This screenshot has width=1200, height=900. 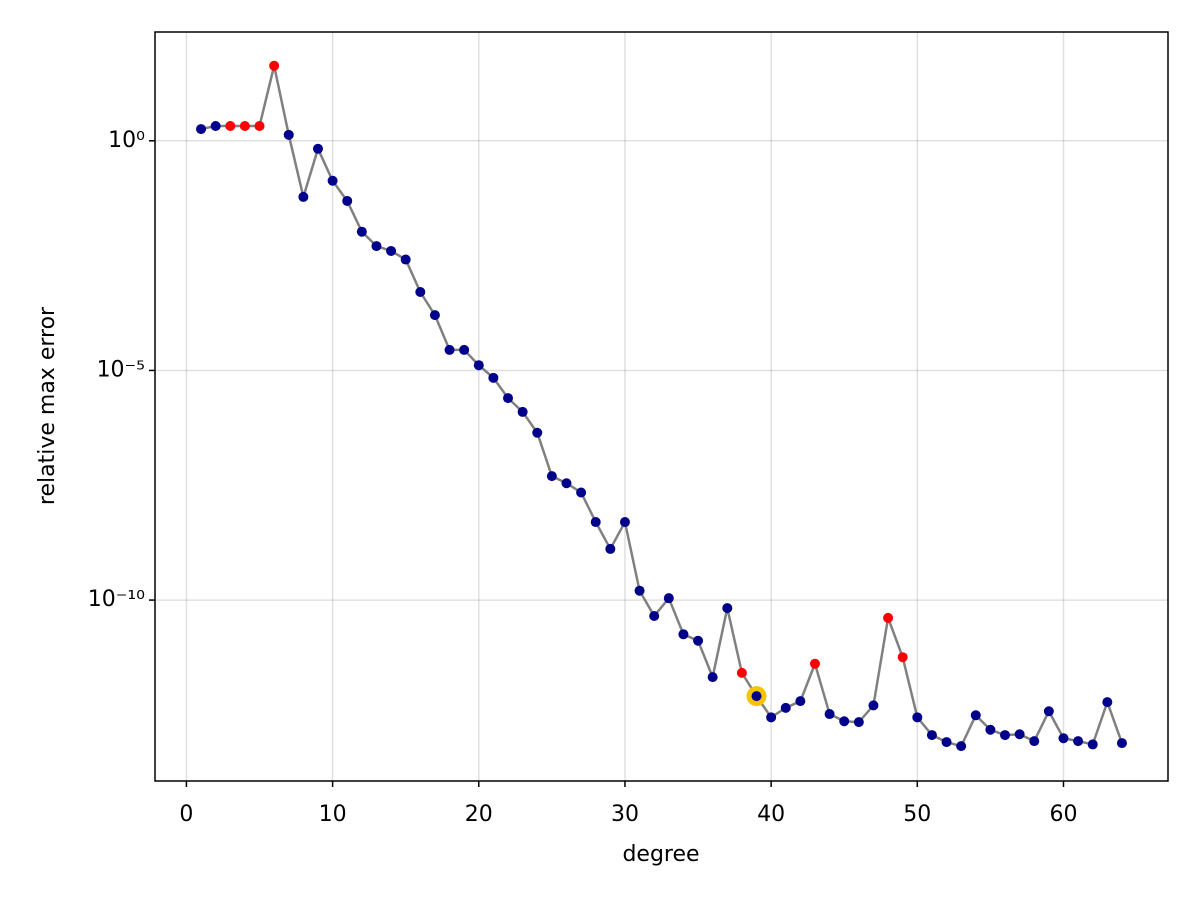 What do you see at coordinates (625, 814) in the screenshot?
I see `x-tick-label: 30` at bounding box center [625, 814].